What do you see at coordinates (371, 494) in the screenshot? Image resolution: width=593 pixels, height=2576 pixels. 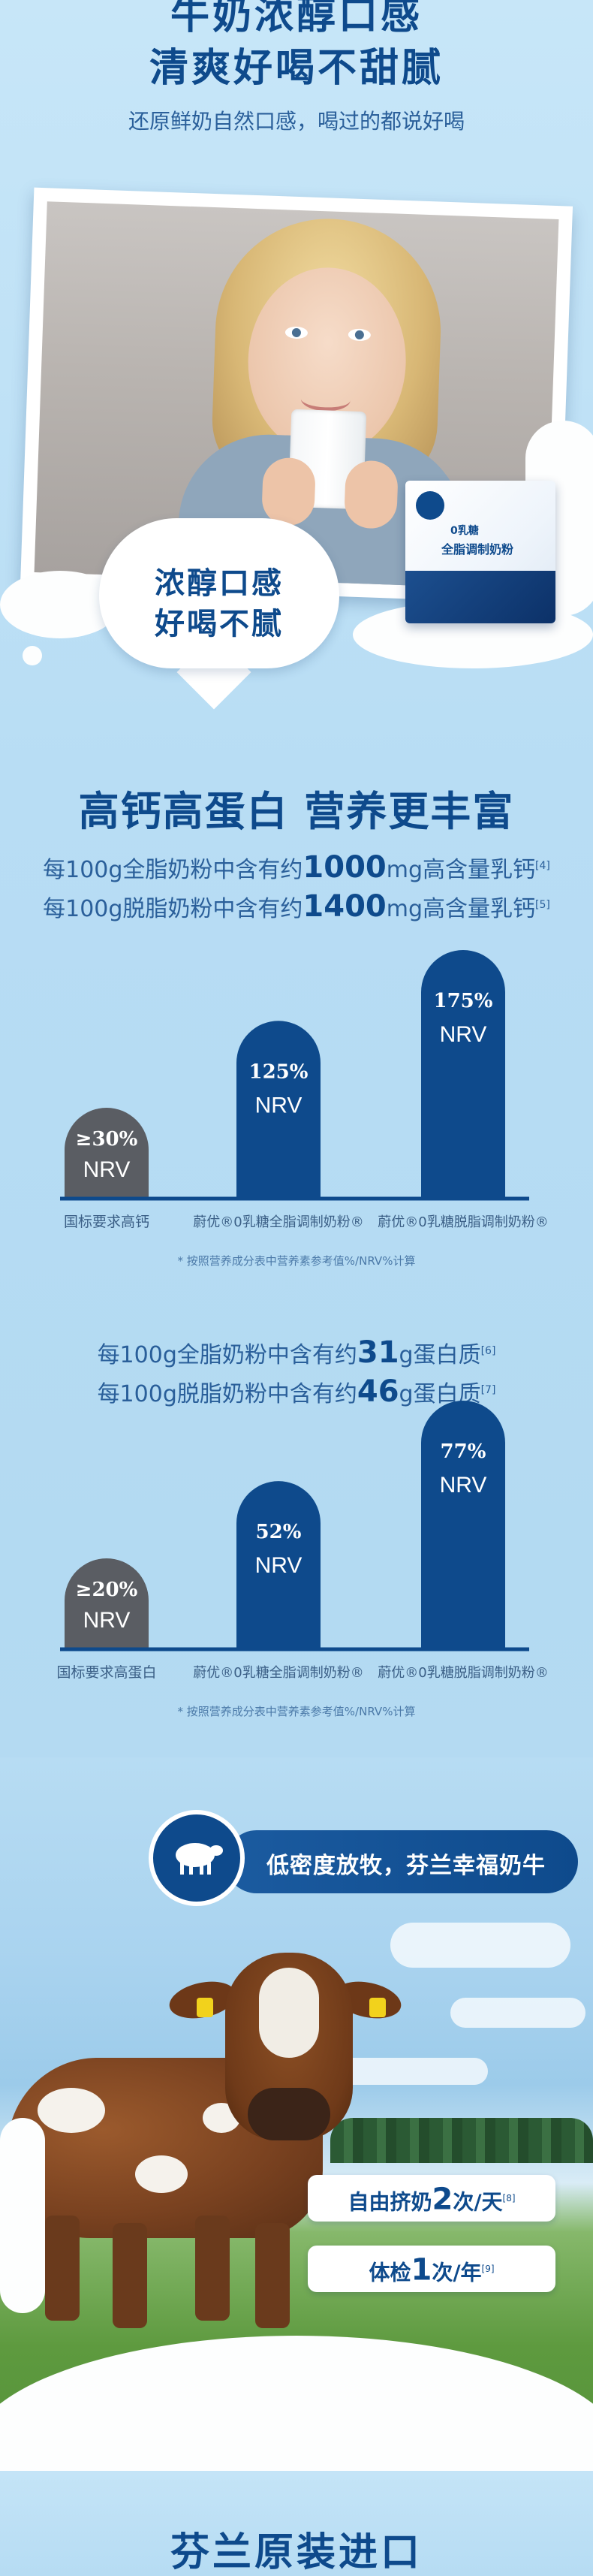 I see `hand-right` at bounding box center [371, 494].